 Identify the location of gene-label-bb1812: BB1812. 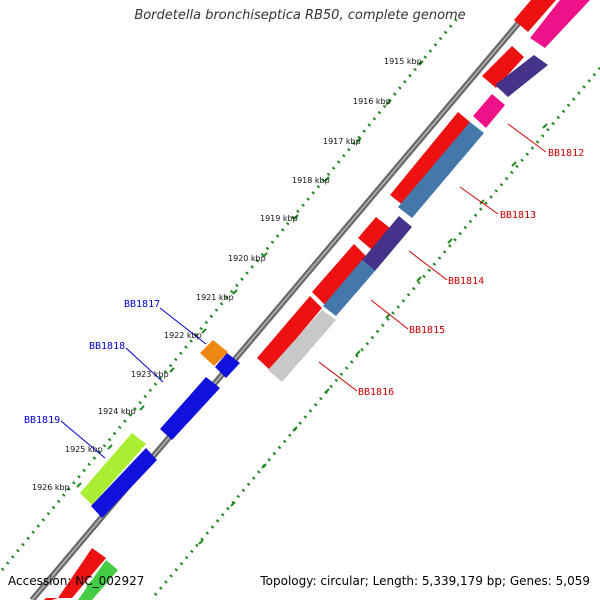
(566, 153).